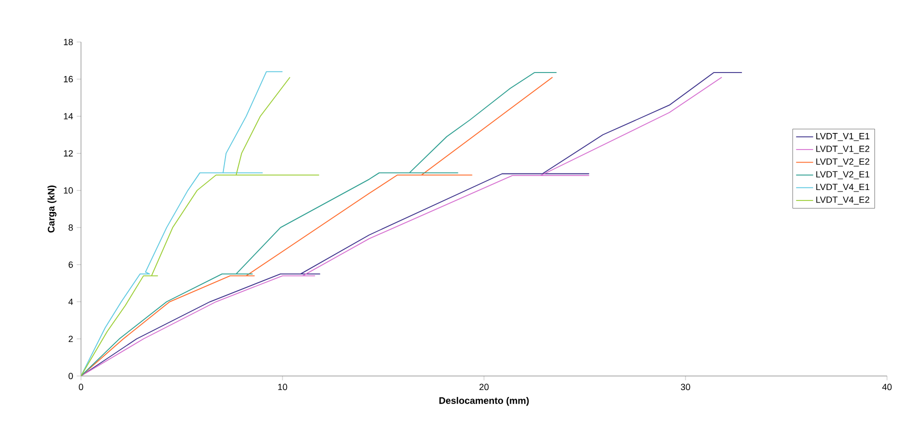  I want to click on legend-label: LVDT_V4_E1, so click(843, 188).